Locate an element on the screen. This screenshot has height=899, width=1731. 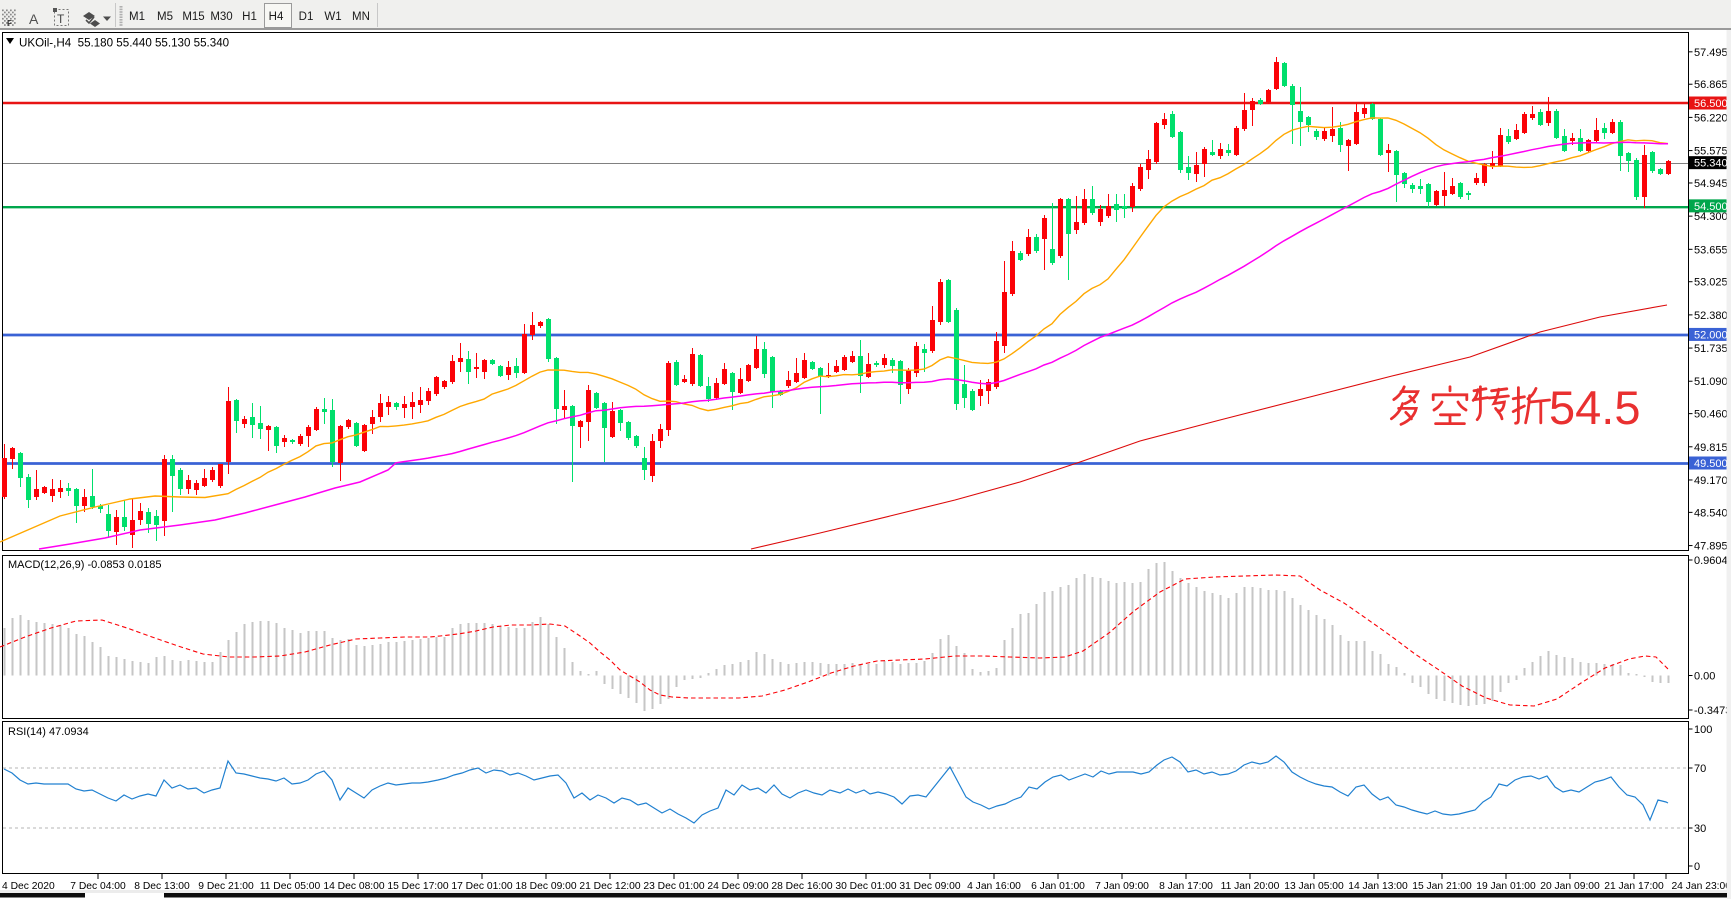
svg-text: 54.5 is located at coordinates (1594, 407).